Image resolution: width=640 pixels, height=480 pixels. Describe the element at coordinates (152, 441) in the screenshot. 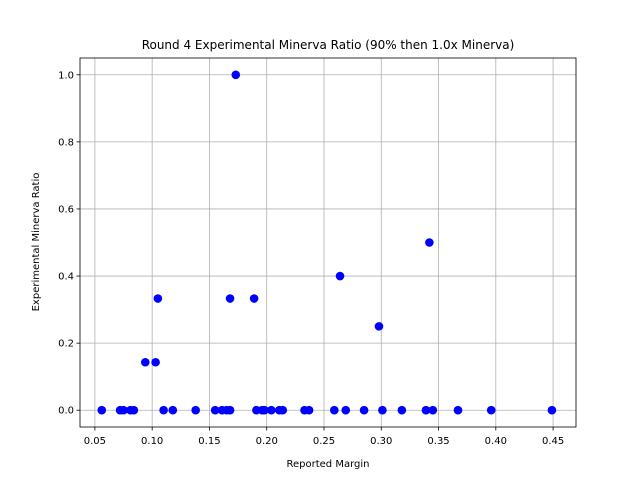

I see `x-tick-label: 0.10` at that location.